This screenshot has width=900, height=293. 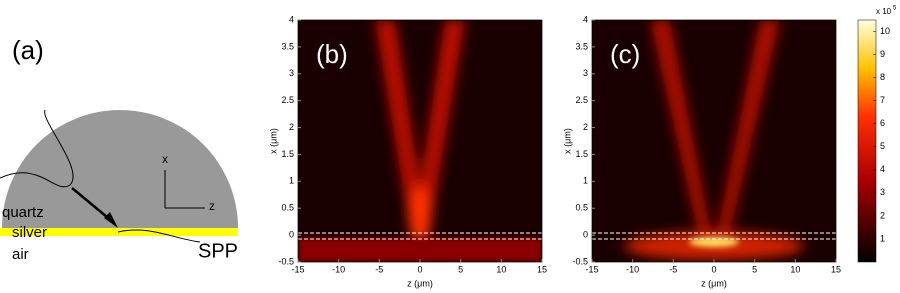 I want to click on arrow-head, so click(x=111, y=220).